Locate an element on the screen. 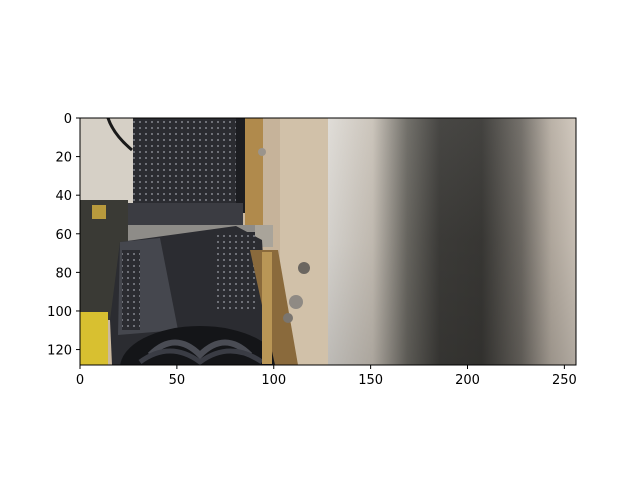 The height and width of the screenshot is (480, 640). x-tick-label: 250 is located at coordinates (564, 380).